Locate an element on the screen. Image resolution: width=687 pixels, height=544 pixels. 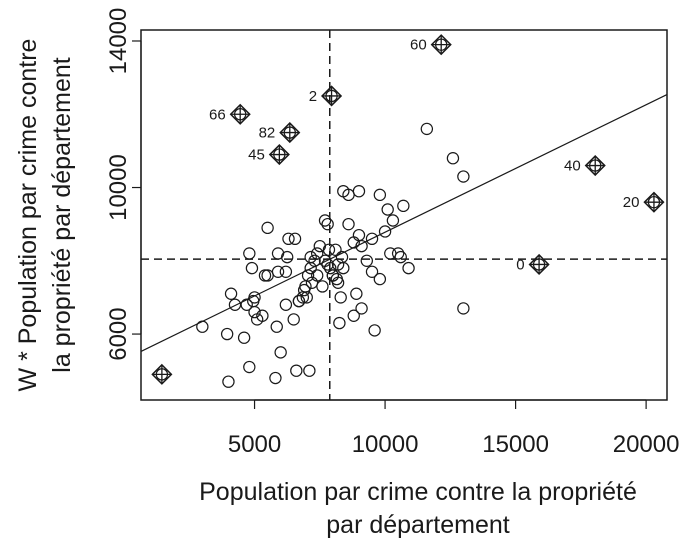
point-label: 82 is located at coordinates (267, 133).